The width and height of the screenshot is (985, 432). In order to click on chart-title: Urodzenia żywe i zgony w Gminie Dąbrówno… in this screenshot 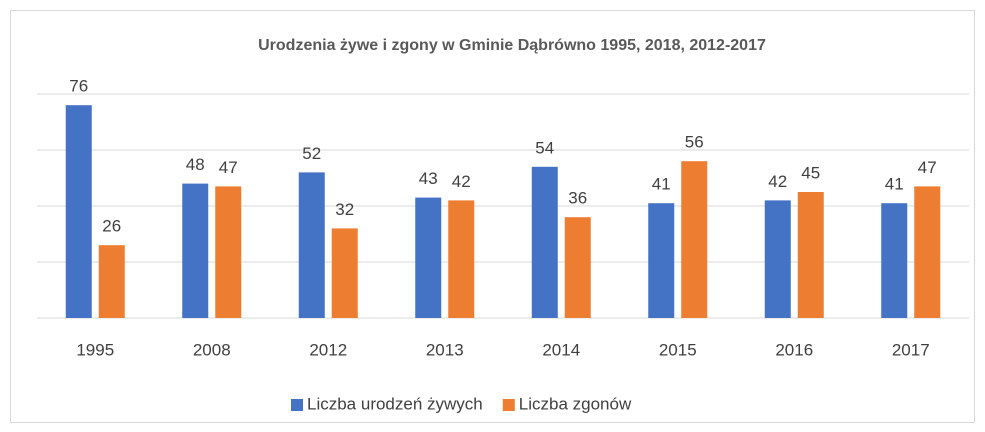, I will do `click(512, 45)`.